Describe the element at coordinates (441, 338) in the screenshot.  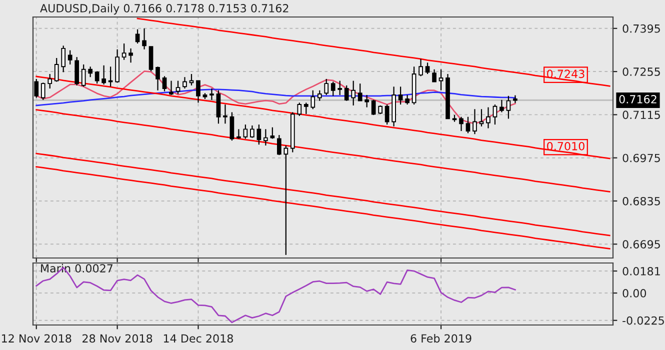
I see `category-label: 6 Feb 2019` at that location.